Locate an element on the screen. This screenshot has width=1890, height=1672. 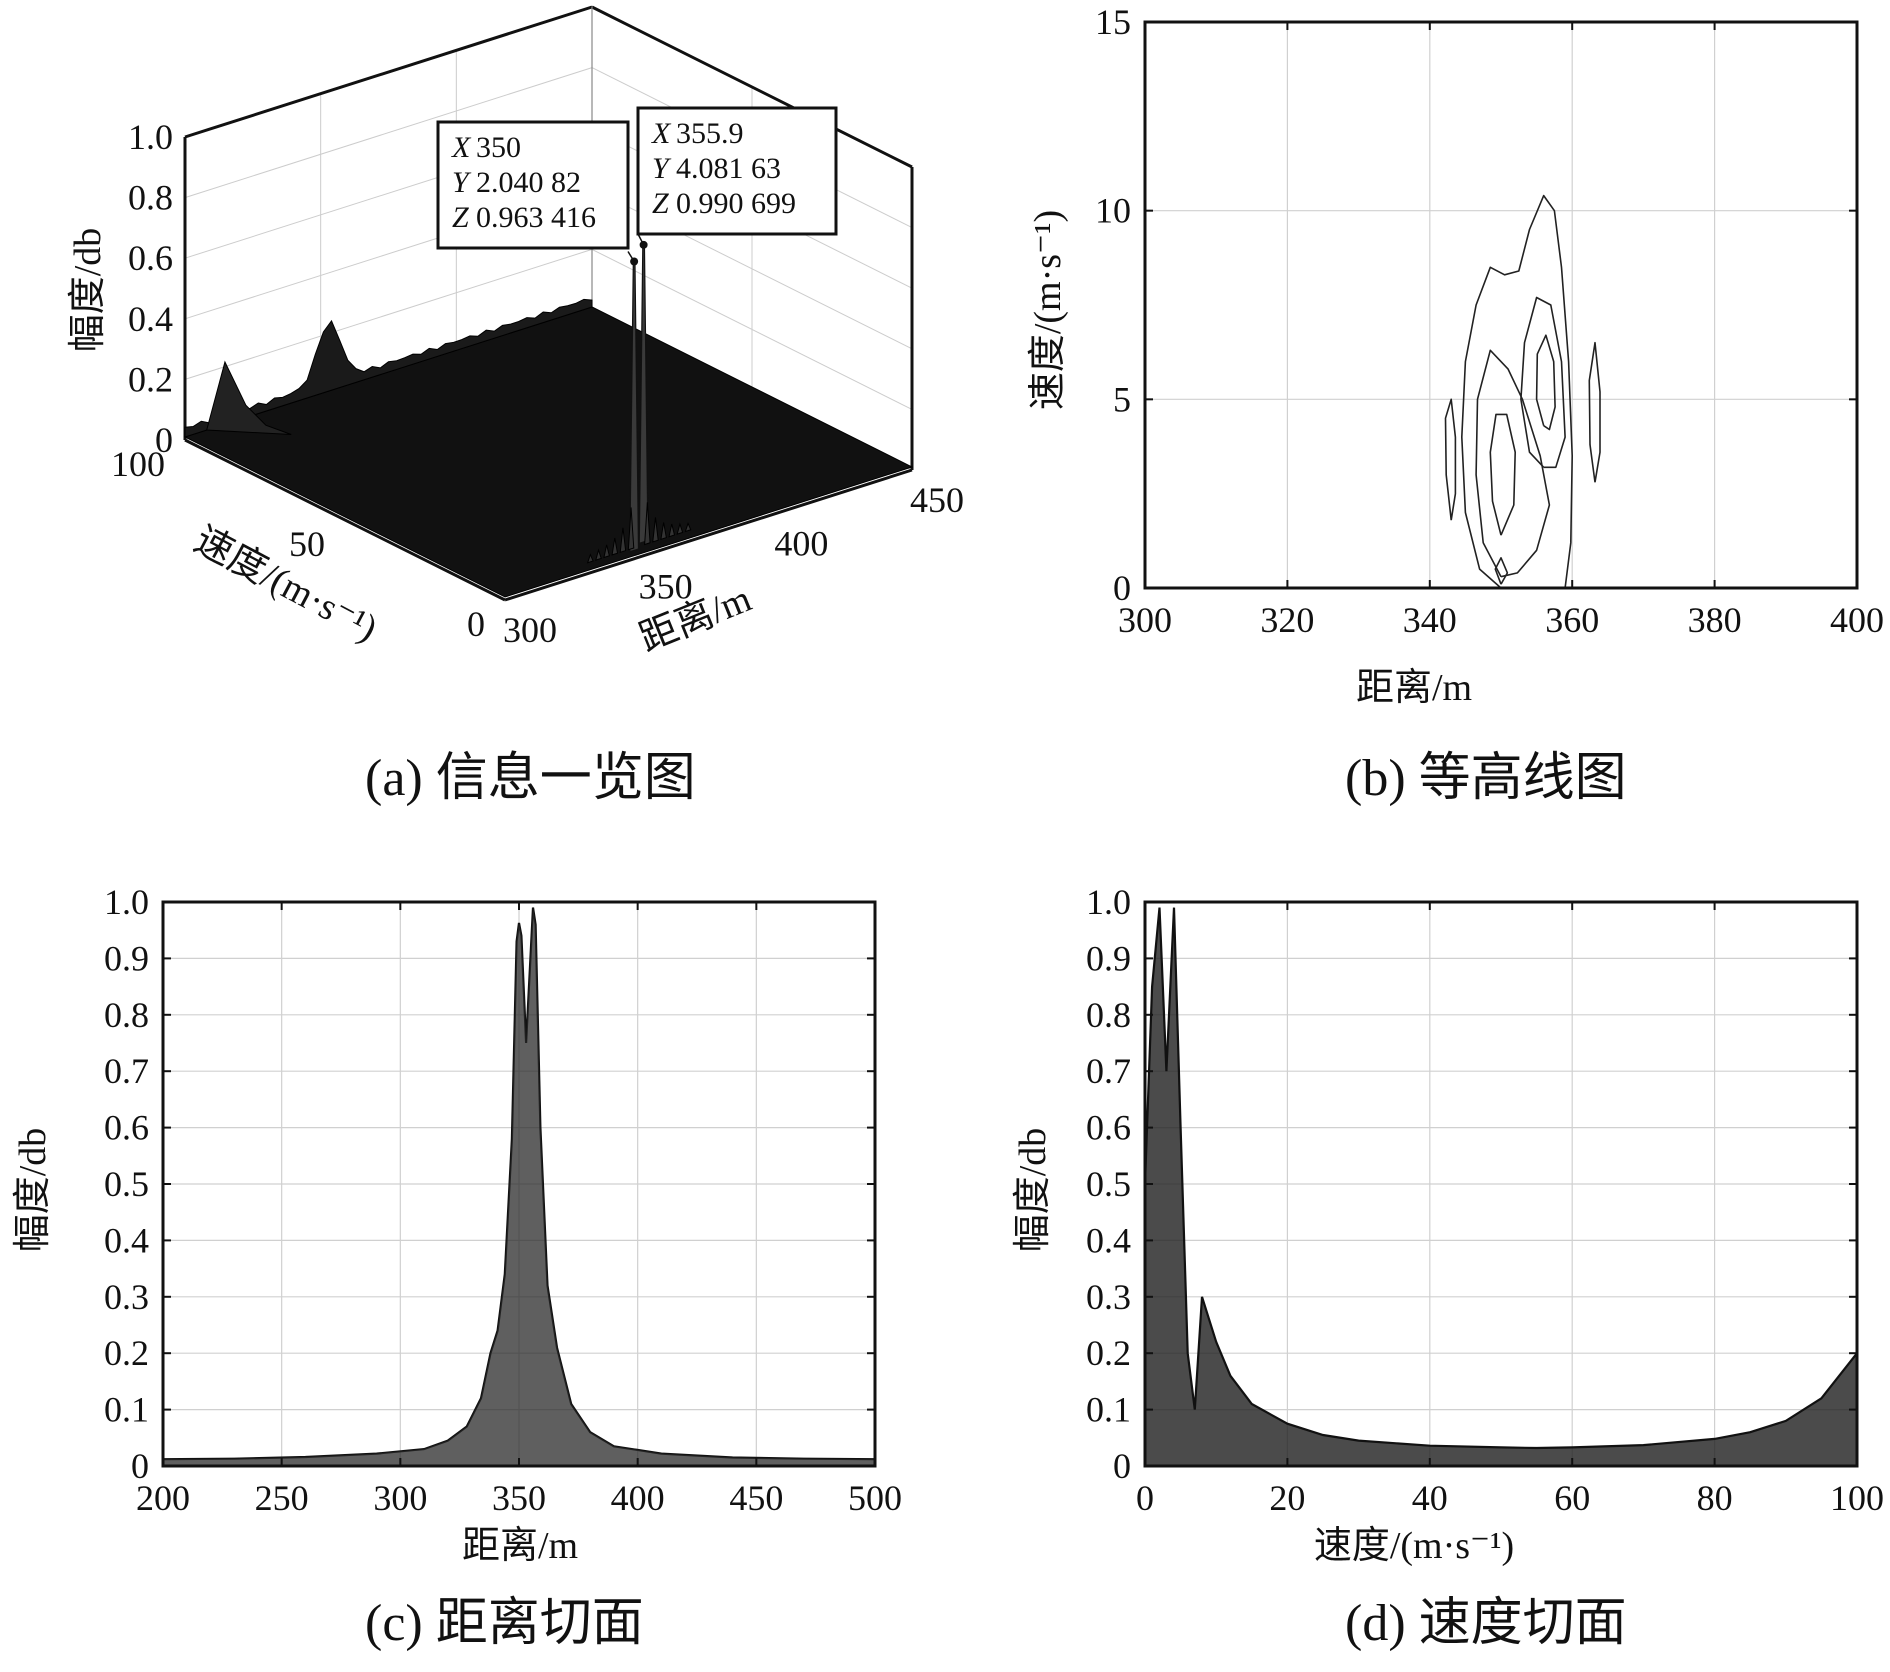
contour-main-left-outer is located at coordinates (1517, 391).